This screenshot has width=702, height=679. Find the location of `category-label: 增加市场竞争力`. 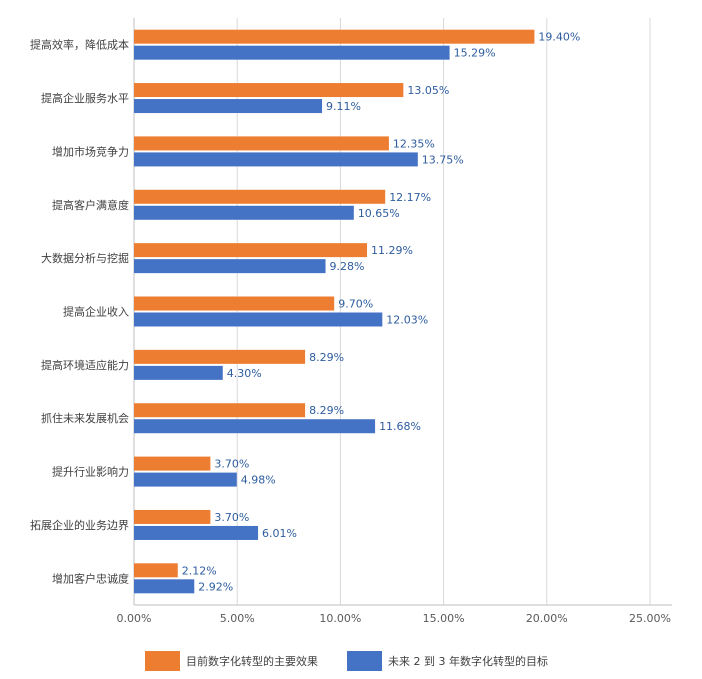

category-label: 增加市场竞争力 is located at coordinates (90, 151).